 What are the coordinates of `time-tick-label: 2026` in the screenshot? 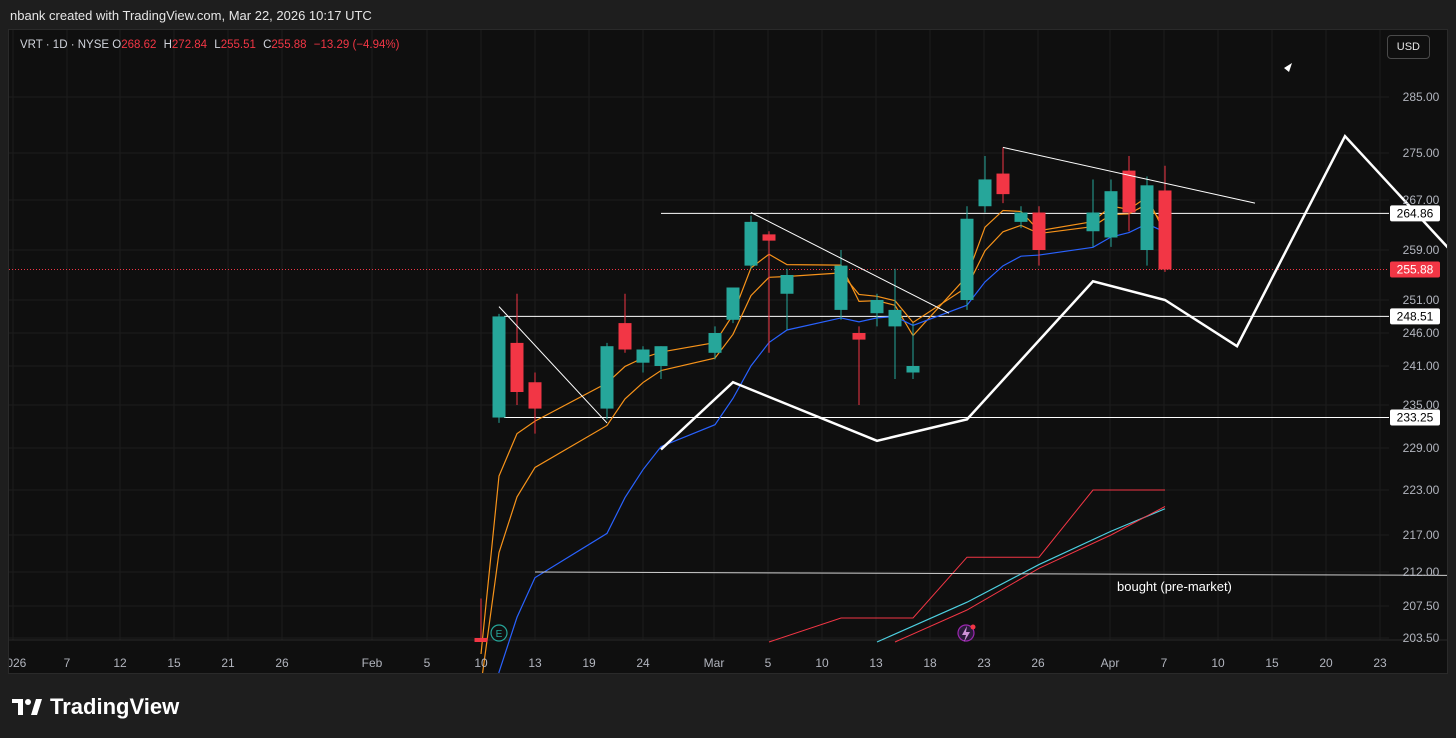 It's located at (18, 663).